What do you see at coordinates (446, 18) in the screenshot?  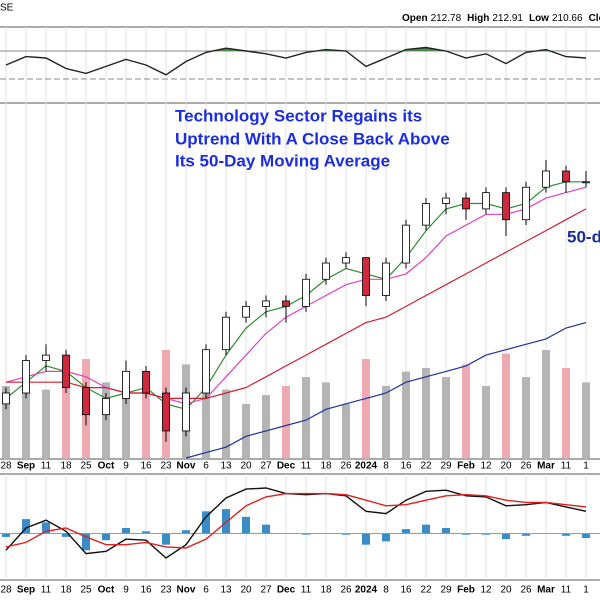 I see `header-value: 212.78` at bounding box center [446, 18].